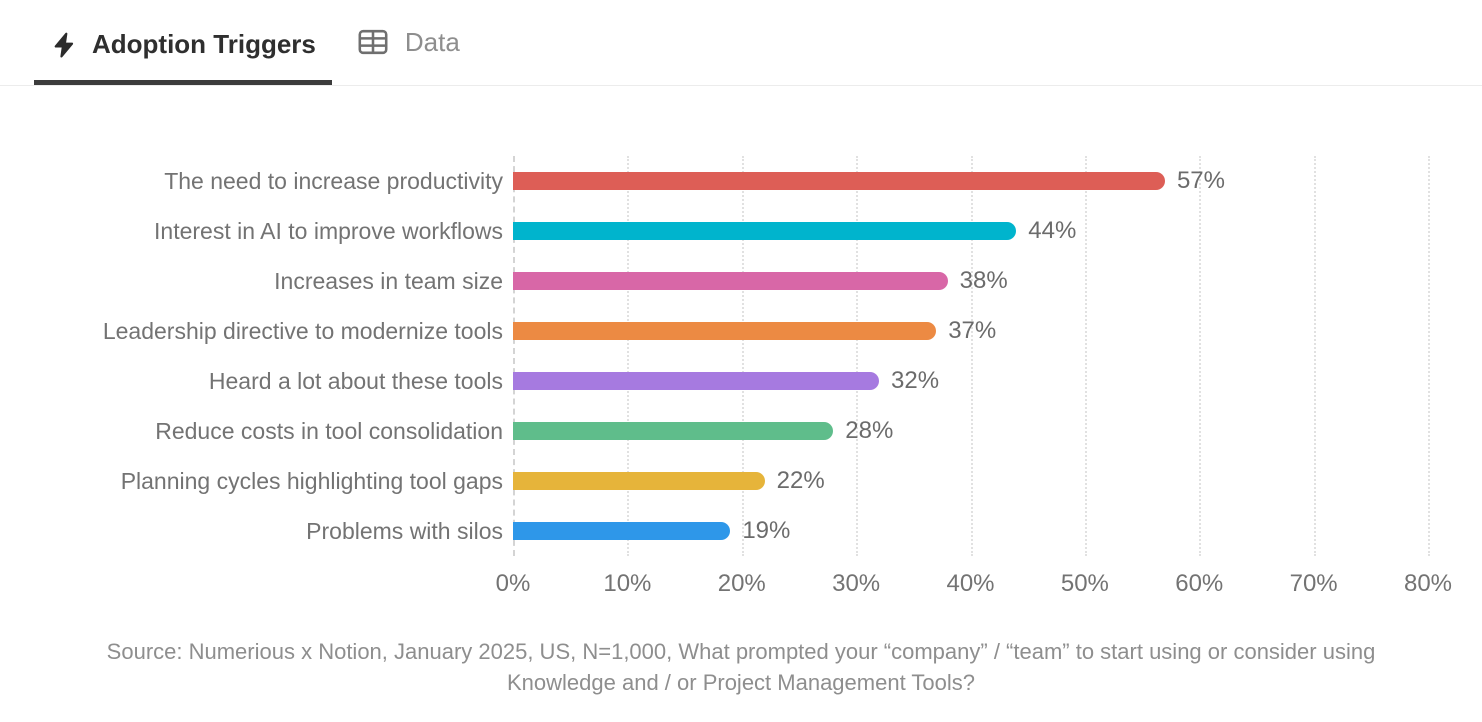  I want to click on bar-track: 28%, so click(997, 431).